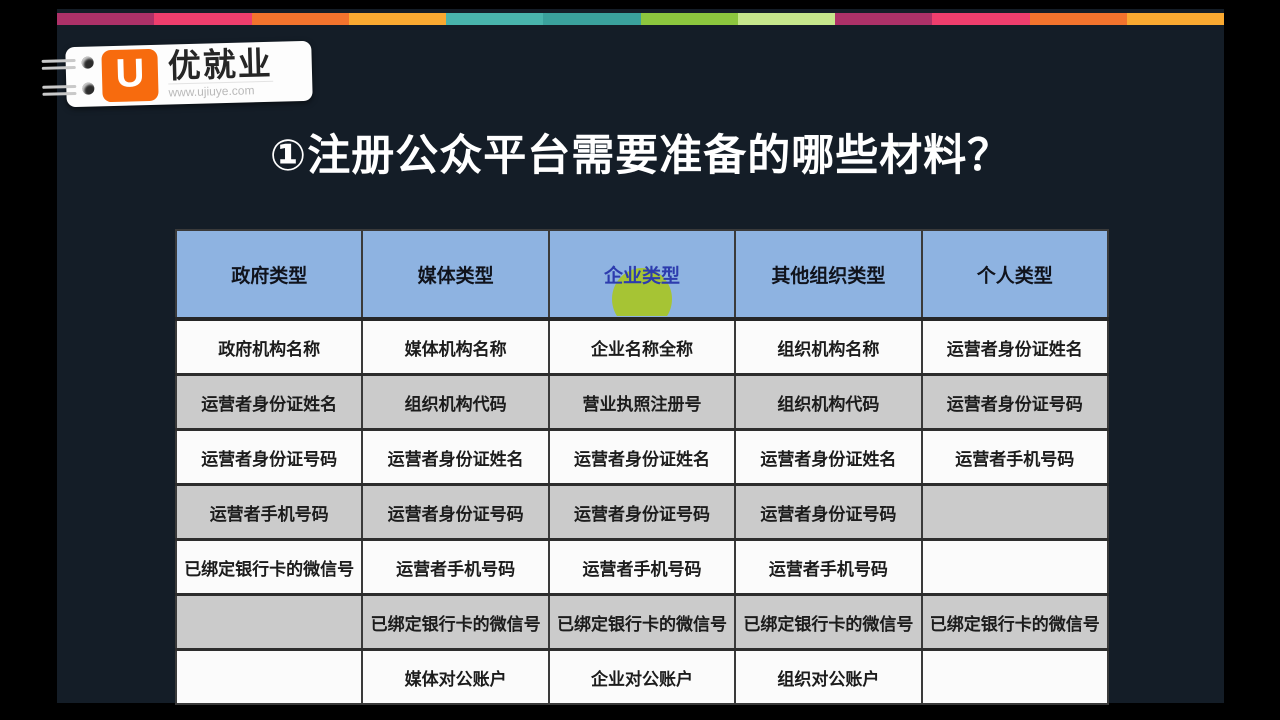 The width and height of the screenshot is (1280, 720). I want to click on table-cell: 企业对公账户, so click(642, 676).